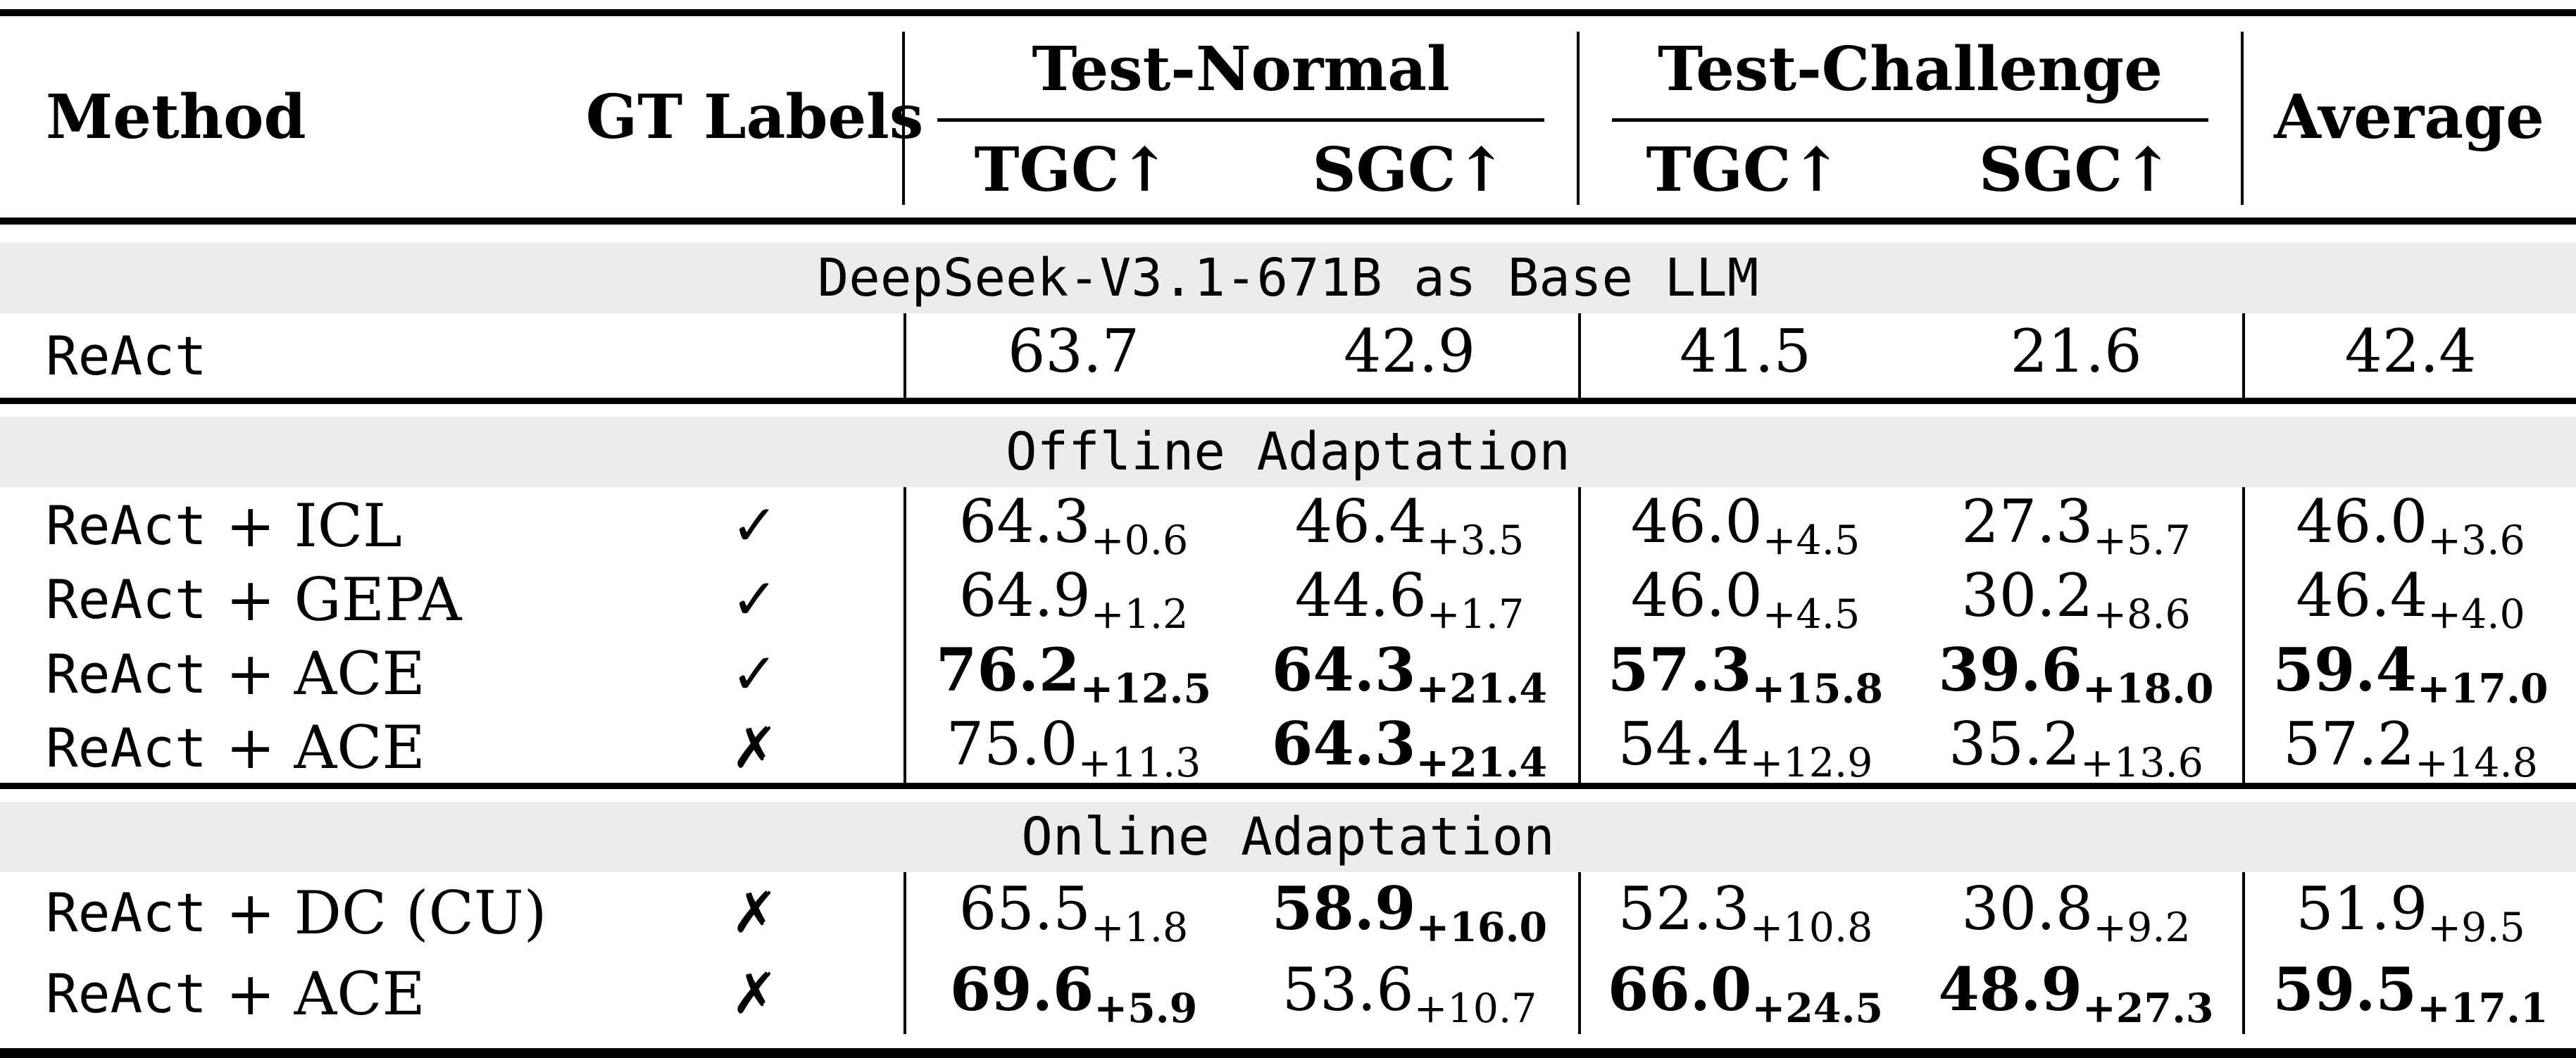 This screenshot has width=2576, height=1058. Describe the element at coordinates (303, 673) in the screenshot. I see `method-cell: ReAct + ACE` at that location.